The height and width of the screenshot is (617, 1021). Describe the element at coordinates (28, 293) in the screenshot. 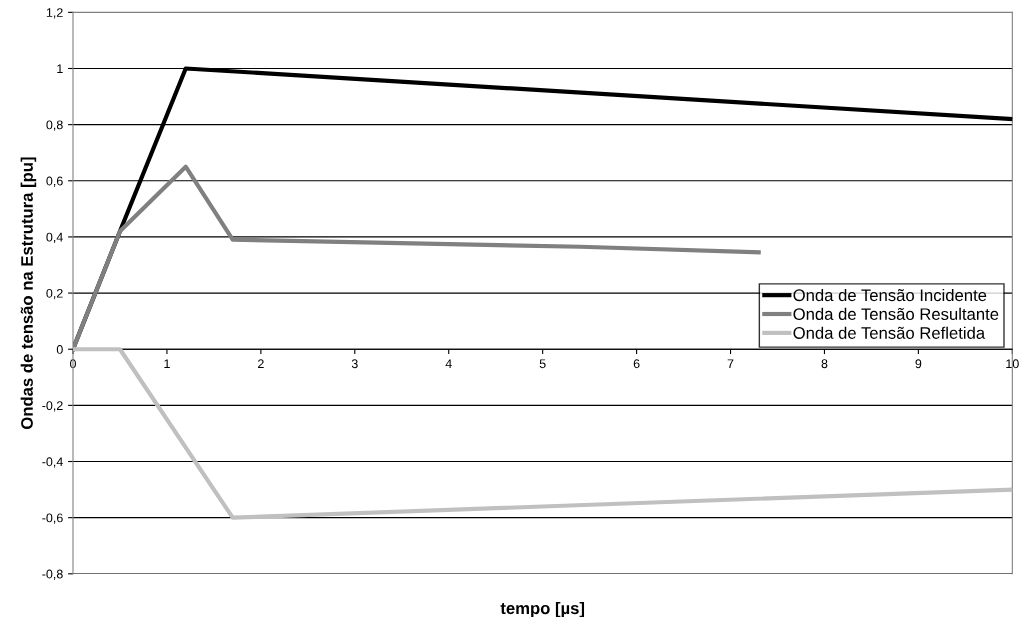

I see `y-axis-title: Ondas de tensão na Estrutura [pu]` at that location.